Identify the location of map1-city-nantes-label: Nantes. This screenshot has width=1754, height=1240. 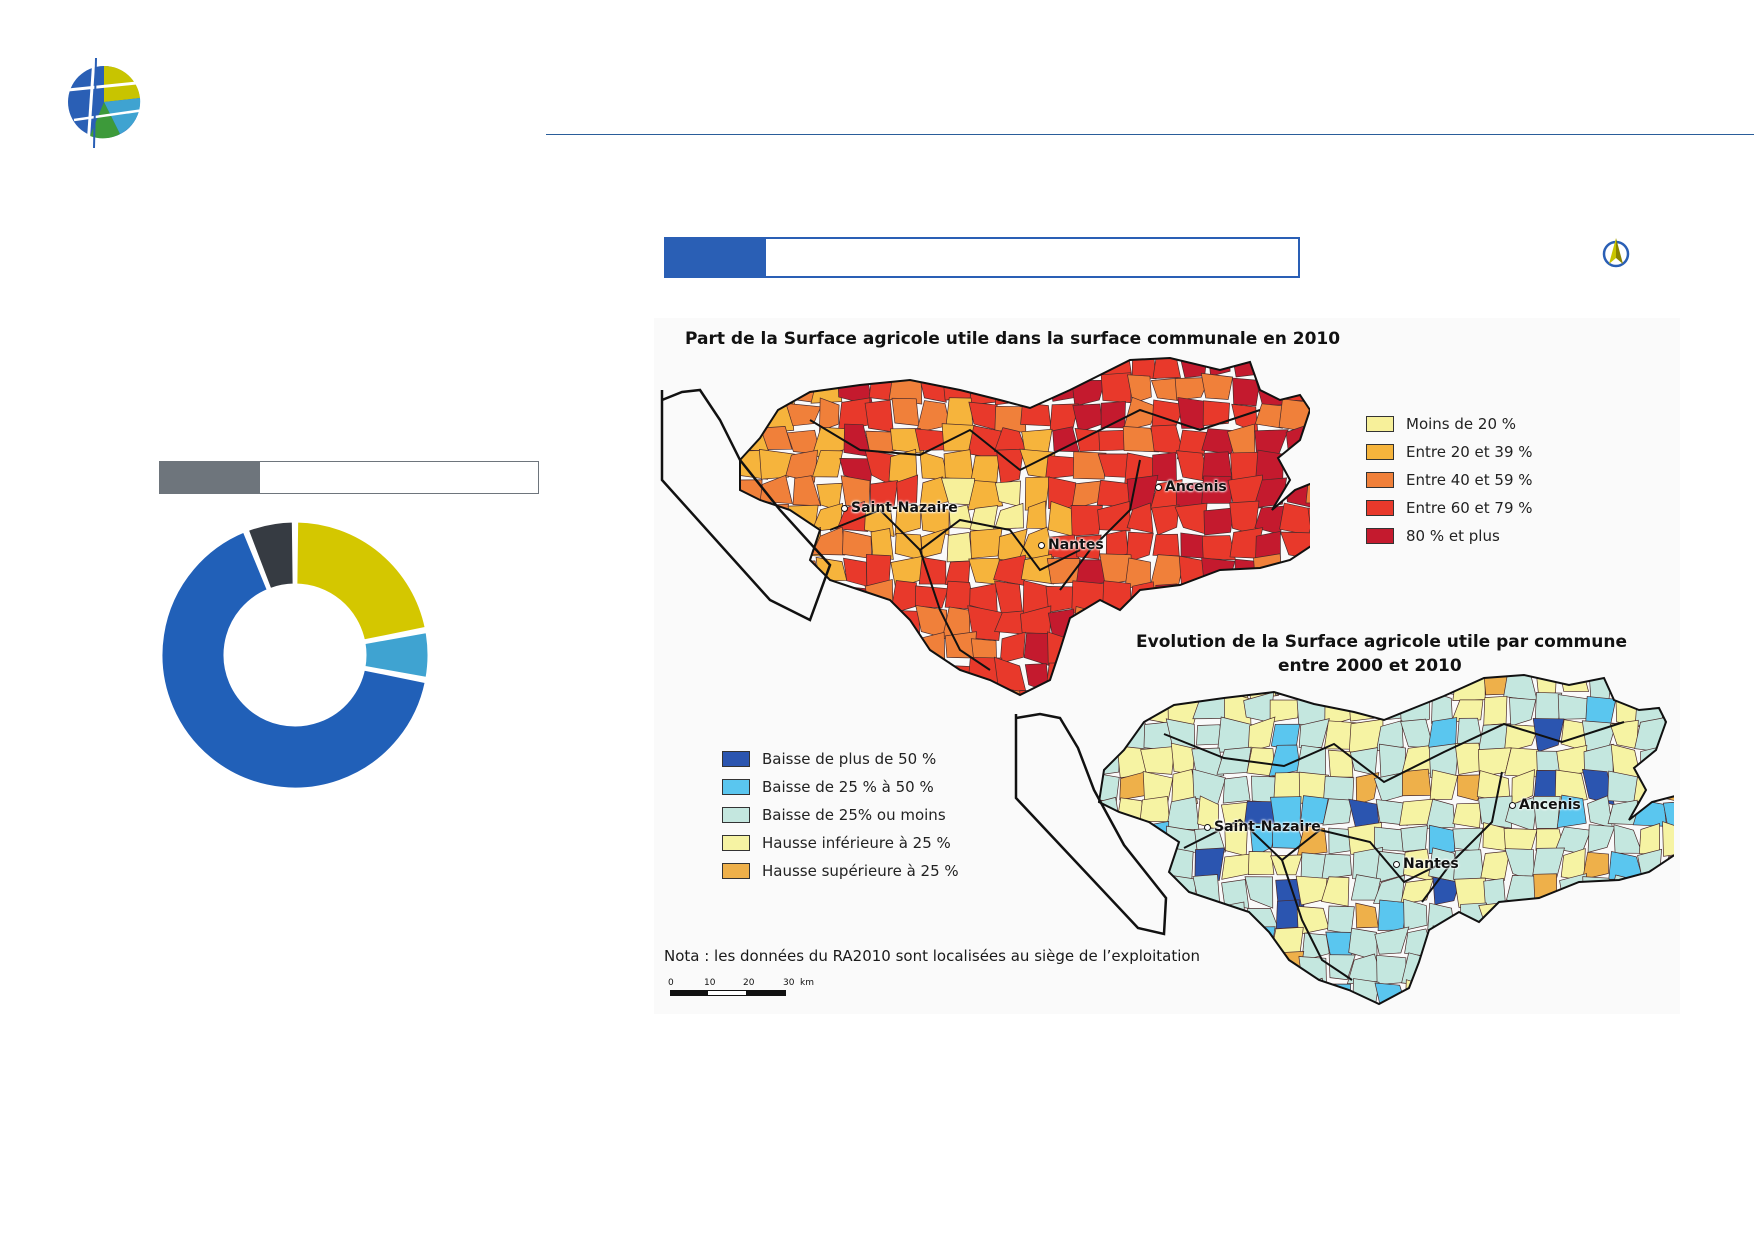
(1076, 545).